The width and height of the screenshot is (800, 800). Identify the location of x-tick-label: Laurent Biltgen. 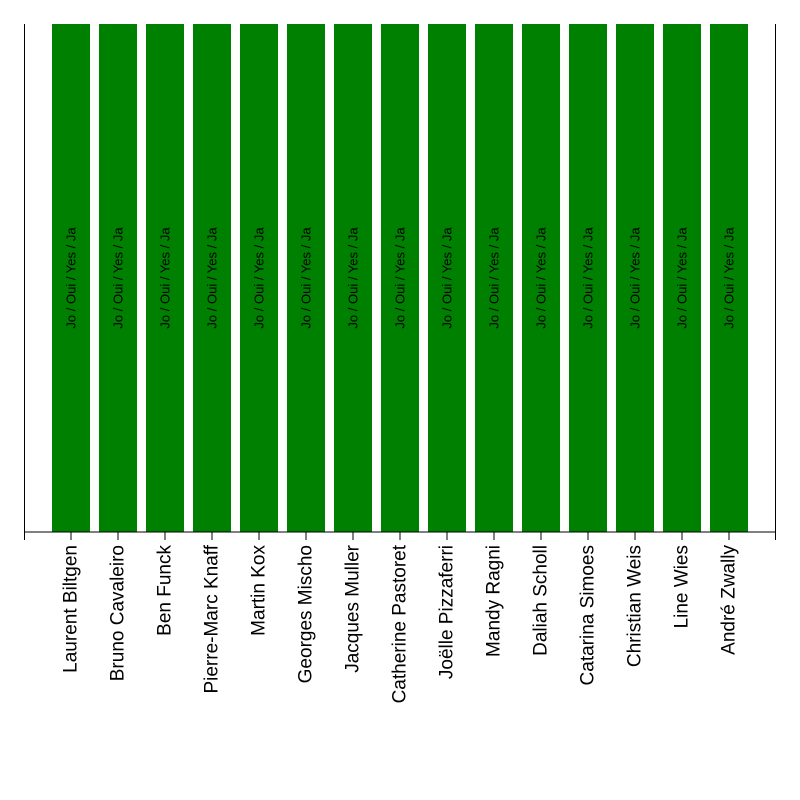
(71, 609).